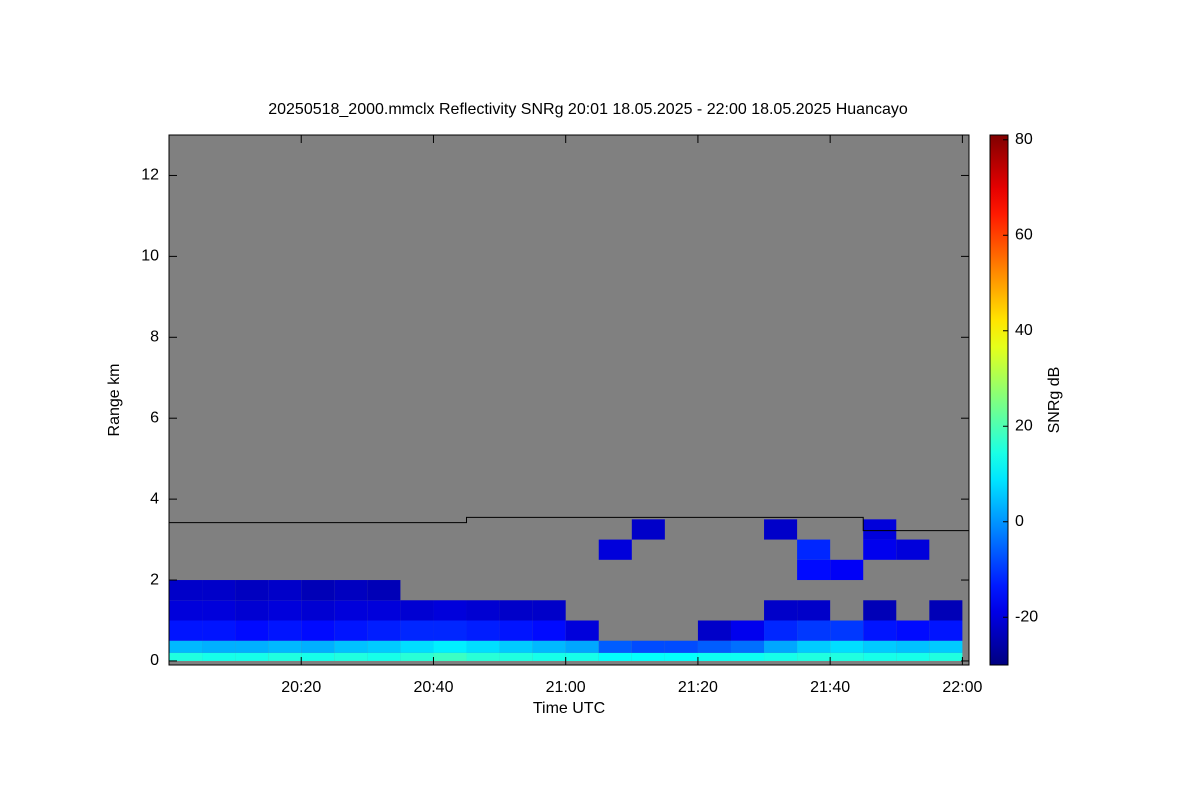 This screenshot has height=805, width=1200. What do you see at coordinates (433, 687) in the screenshot?
I see `x-tick-label: 20:40` at bounding box center [433, 687].